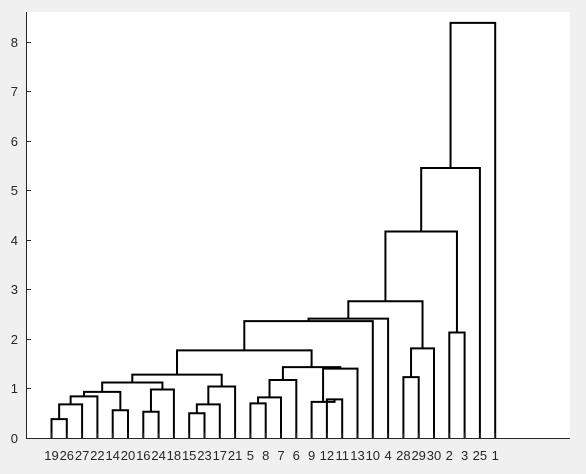 This screenshot has height=474, width=586. I want to click on leaf-label: 2, so click(449, 455).